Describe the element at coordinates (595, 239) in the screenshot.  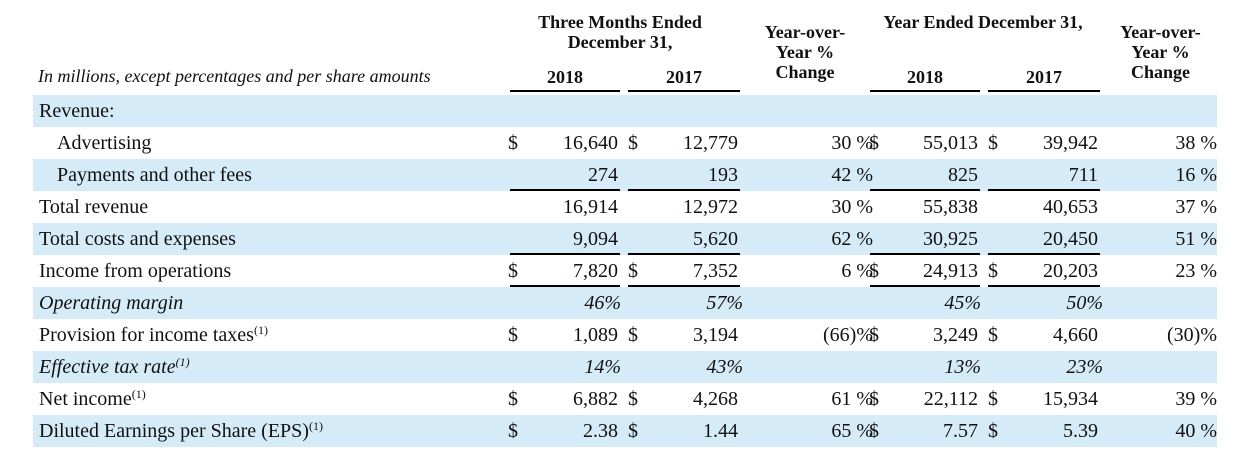
I see `value-cell: 9,094` at that location.